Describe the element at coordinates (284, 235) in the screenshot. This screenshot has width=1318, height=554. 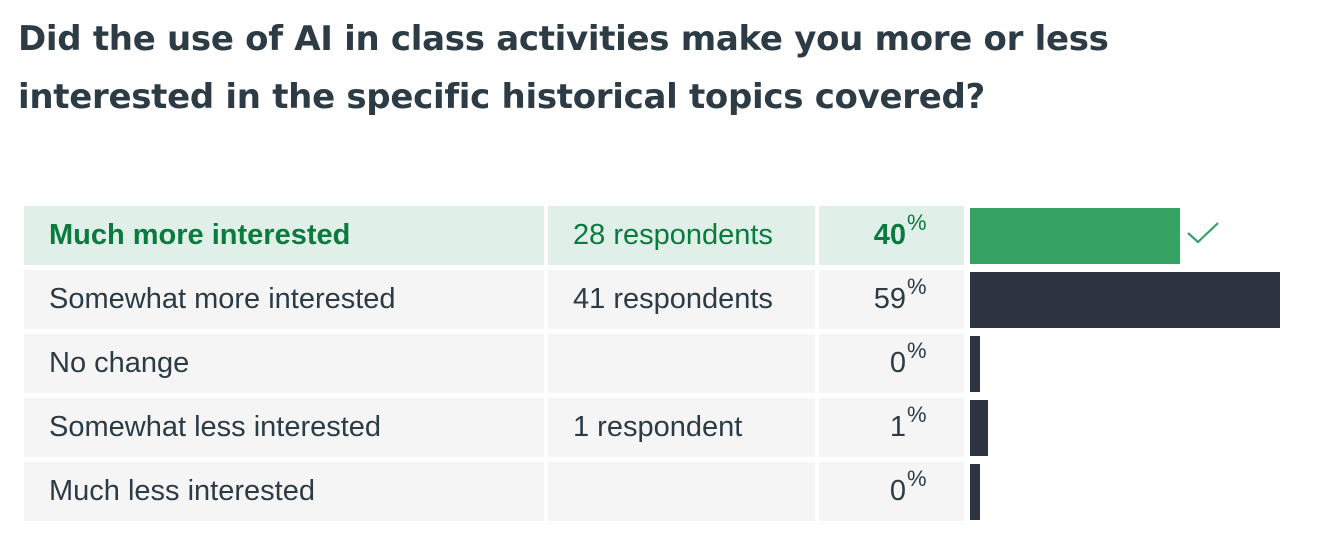
I see `answer-label: Much more interested` at that location.